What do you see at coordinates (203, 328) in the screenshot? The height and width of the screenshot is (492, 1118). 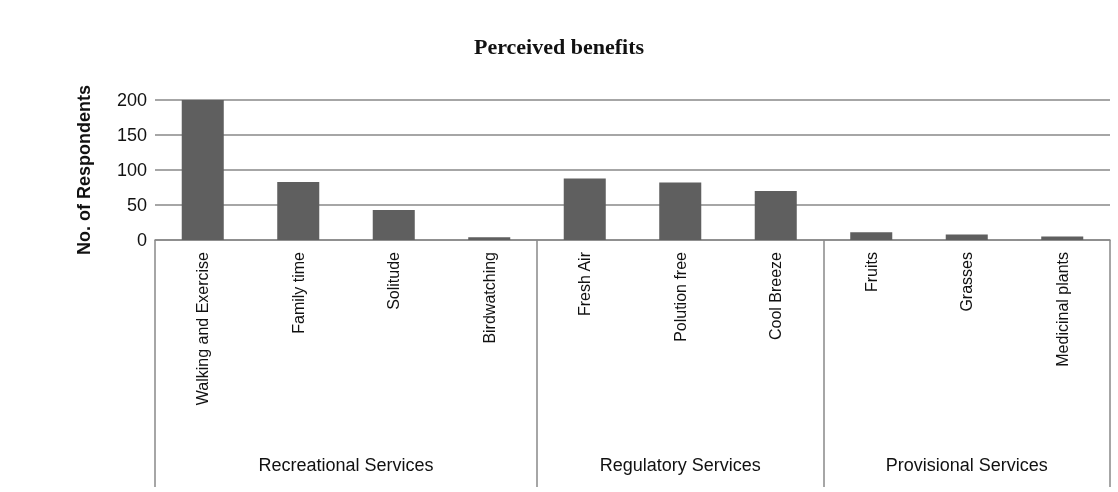 I see `x-tick-label: Walking and Exercise` at bounding box center [203, 328].